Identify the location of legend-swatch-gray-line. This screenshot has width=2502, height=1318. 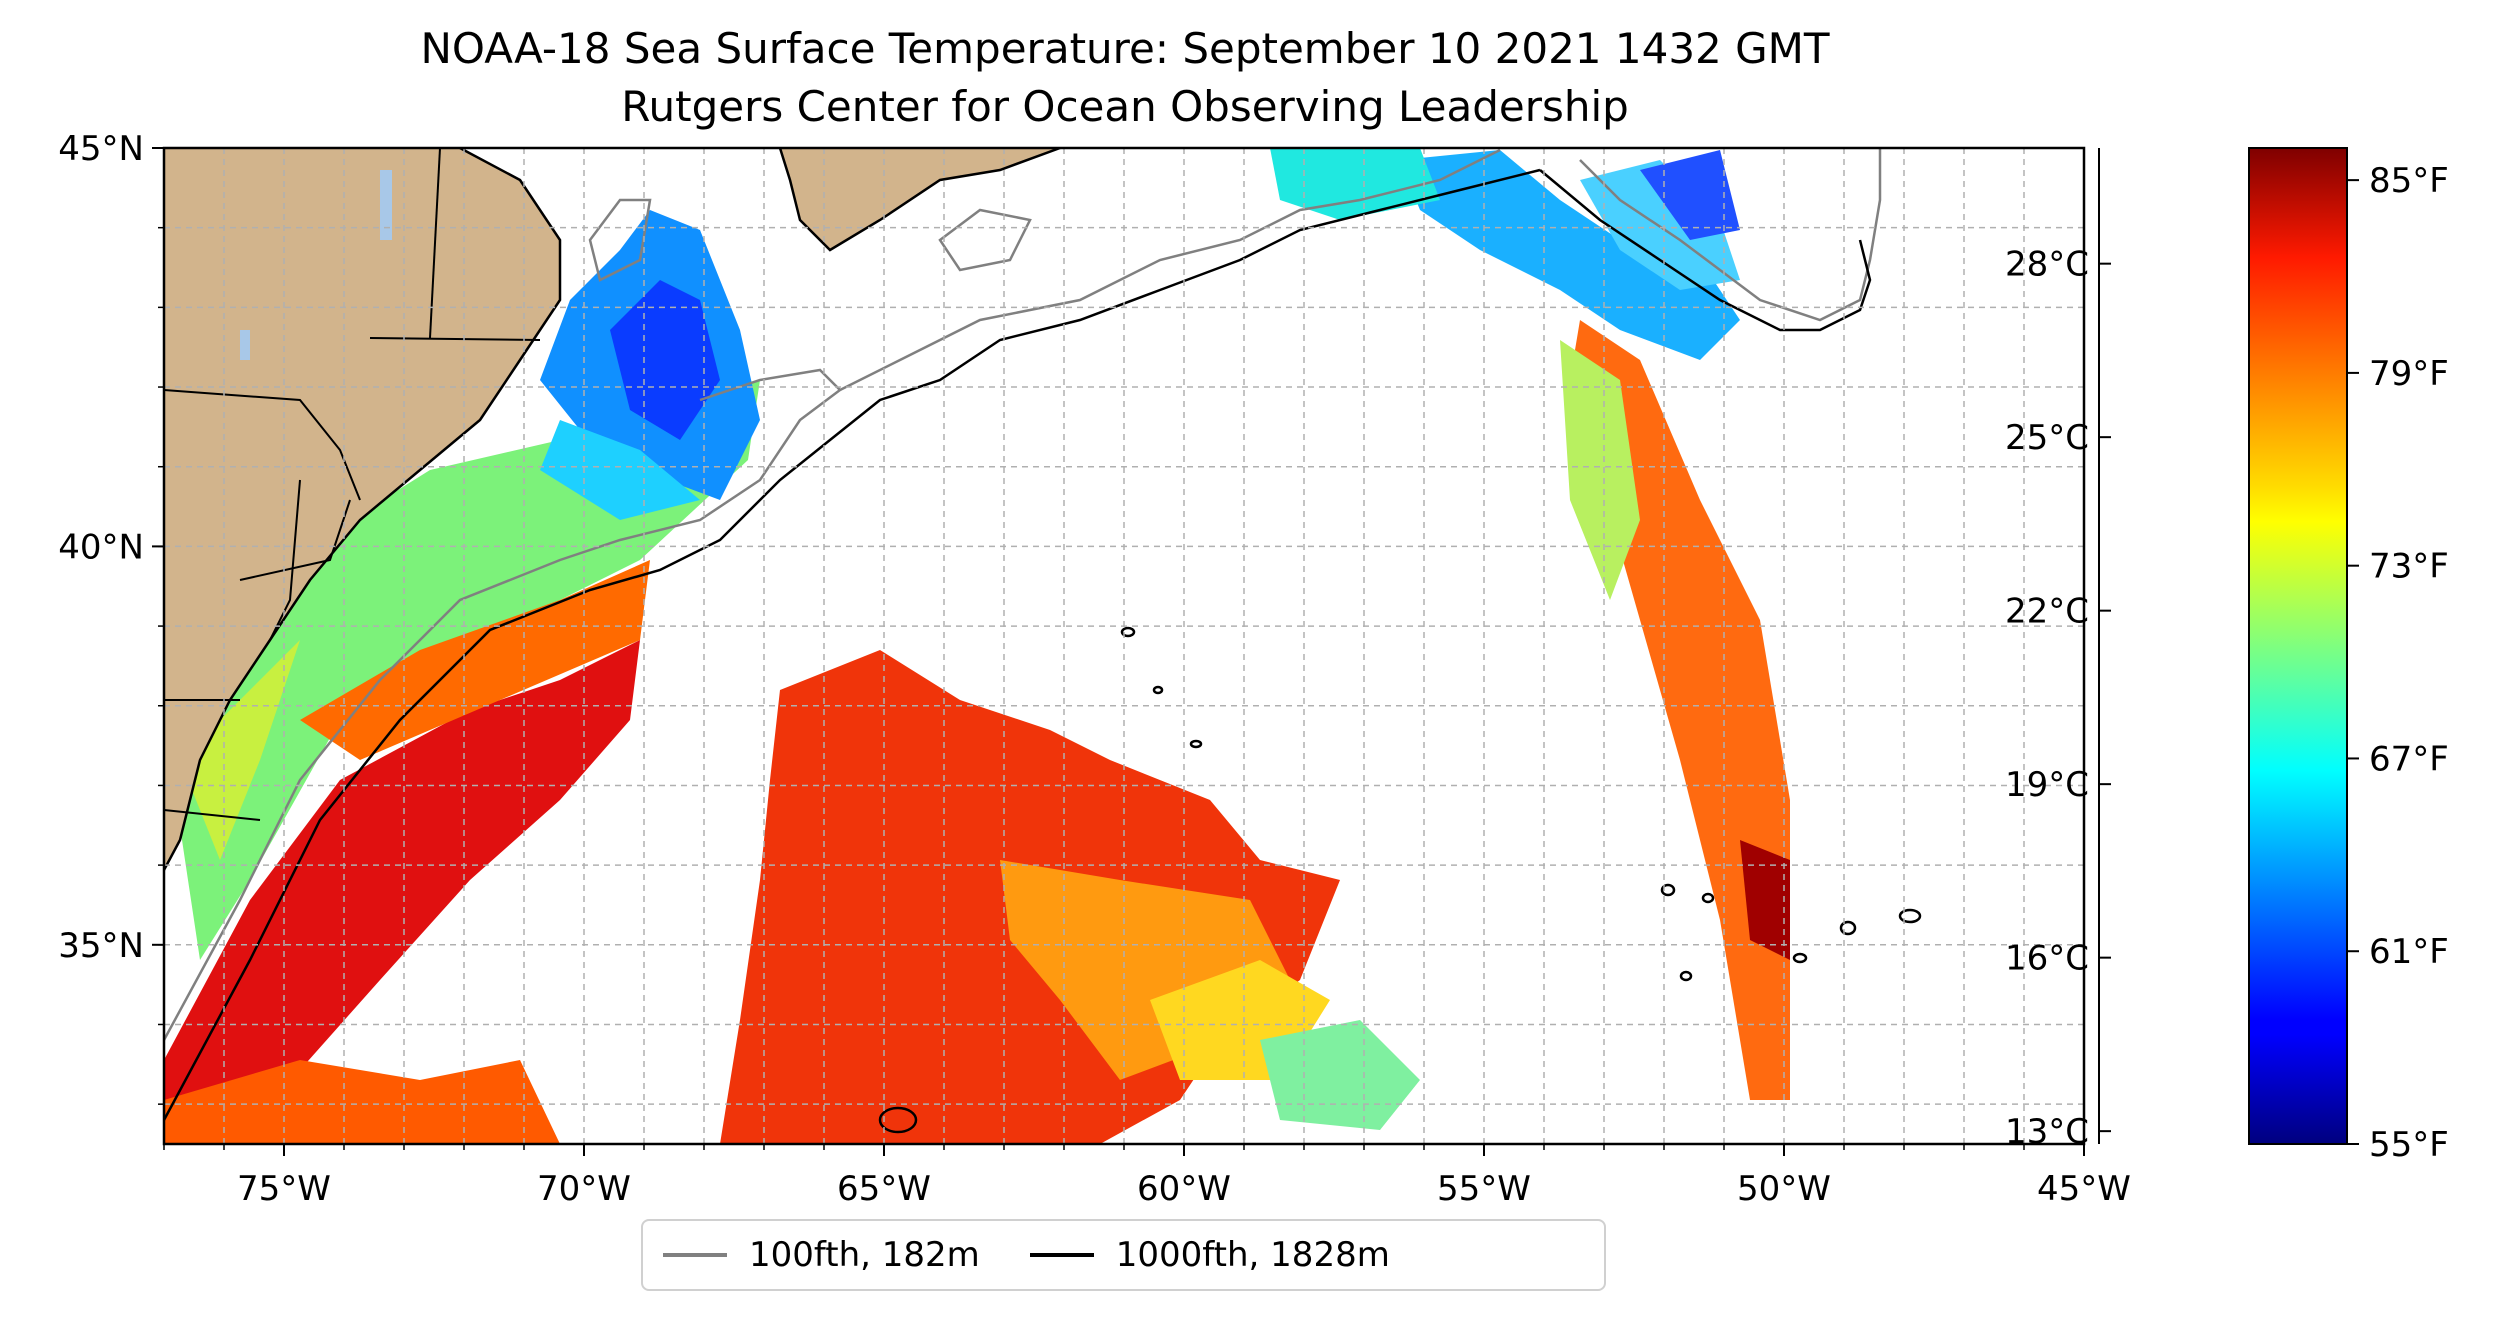
(695, 1255).